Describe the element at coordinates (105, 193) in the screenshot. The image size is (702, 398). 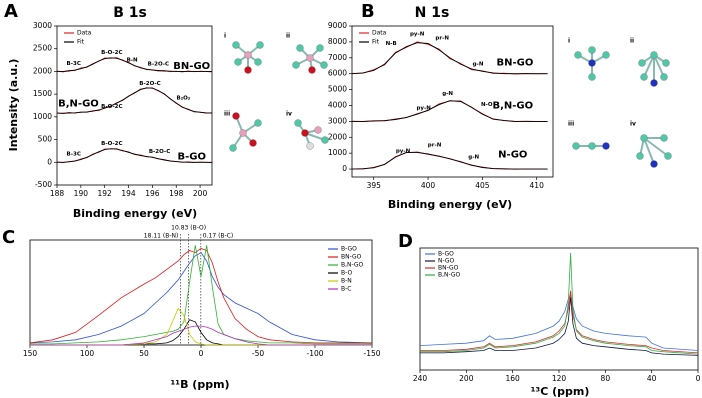
I see `x-tick-label: 192` at that location.